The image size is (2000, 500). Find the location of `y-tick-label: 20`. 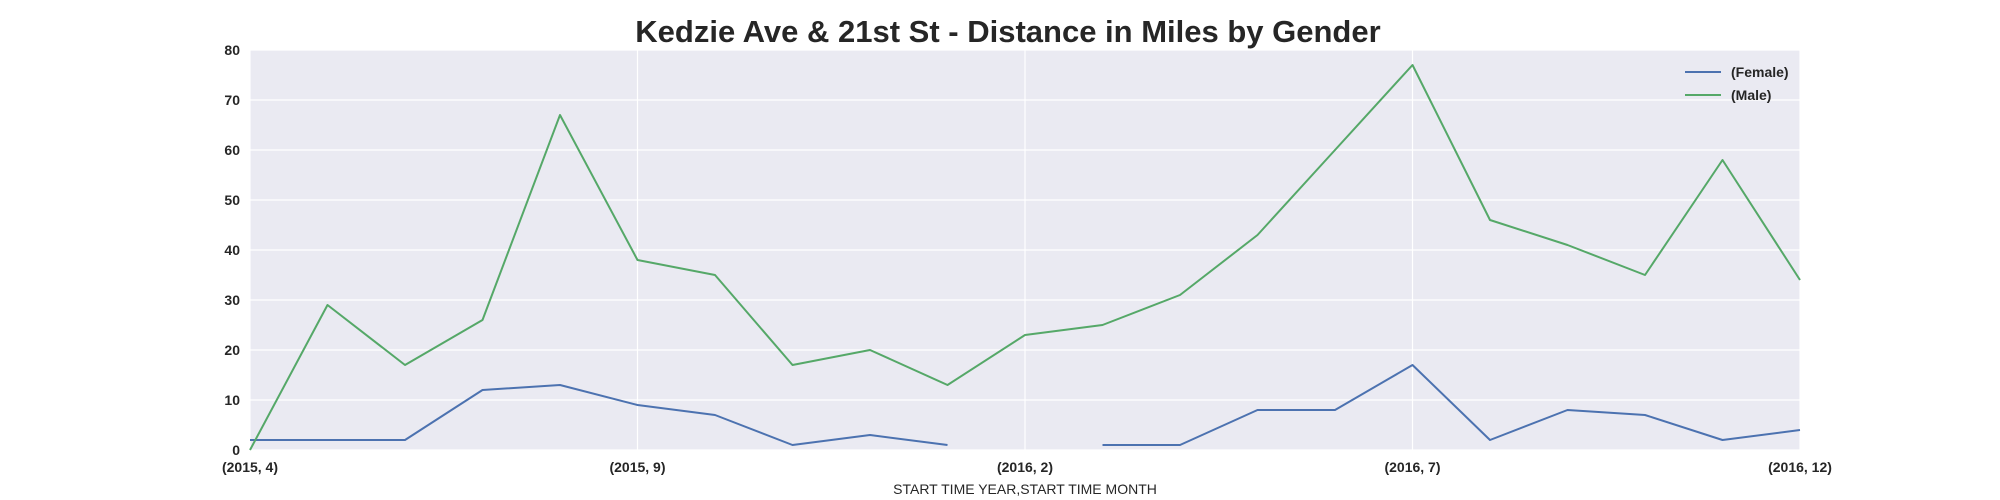

y-tick-label: 20 is located at coordinates (232, 350).